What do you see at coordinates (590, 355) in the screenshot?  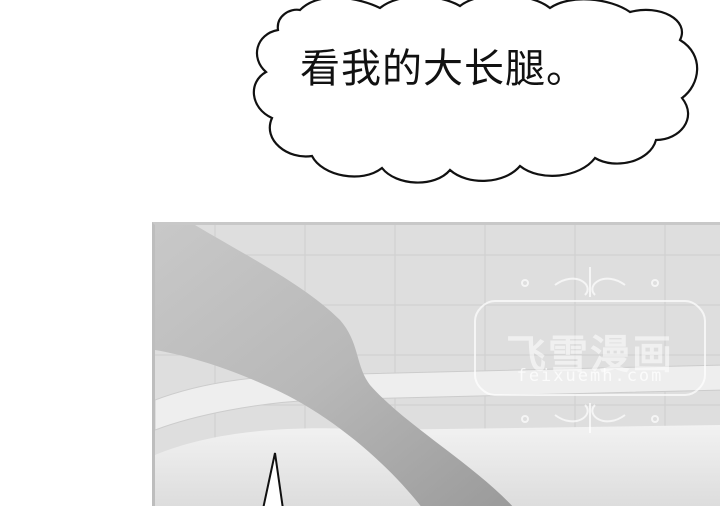 I see `watermark-title: 飞雪漫画` at bounding box center [590, 355].